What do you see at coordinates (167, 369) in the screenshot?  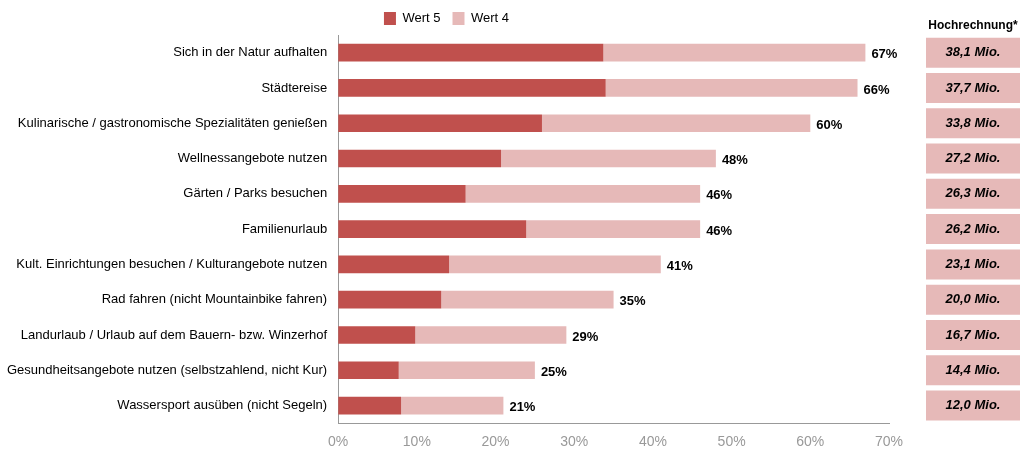 I see `y-tick-label: Gesundheitsangebote nutzen (selbstzahlend, nicht Kur)` at bounding box center [167, 369].